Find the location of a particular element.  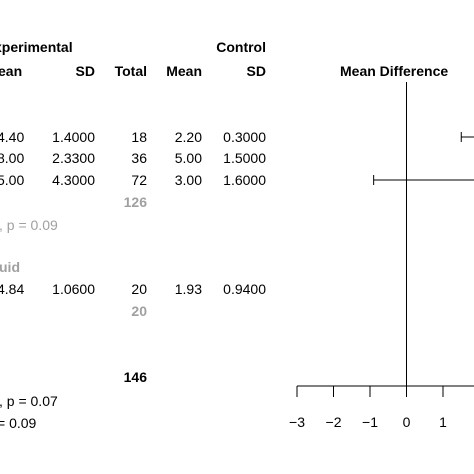

overall-total: 146 is located at coordinates (136, 377).